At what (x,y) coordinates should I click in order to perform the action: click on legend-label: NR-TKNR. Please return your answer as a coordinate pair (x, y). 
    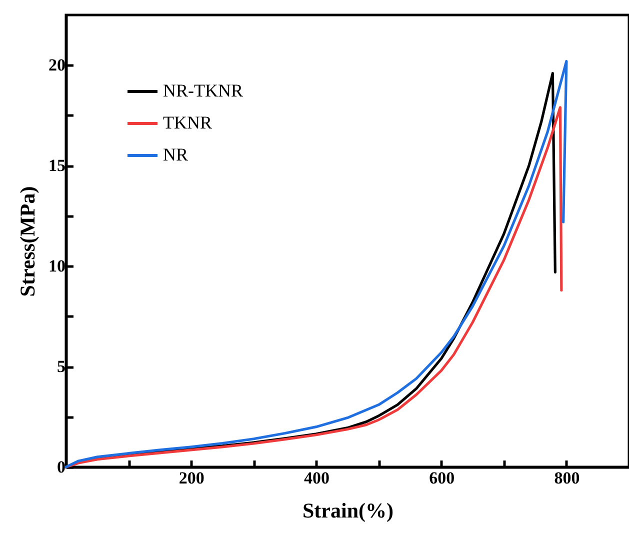
    Looking at the image, I should click on (203, 90).